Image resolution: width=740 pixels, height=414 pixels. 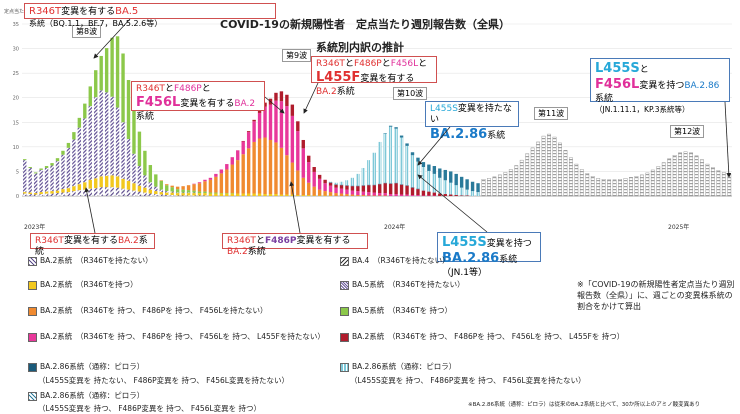 What do you see at coordinates (149, 408) in the screenshot?
I see `legend-item-ba286-f456l-detail: （L455S変異を 持つ、 F486P変異を 持つ、 F456L変異を 持つ）` at bounding box center [149, 408].